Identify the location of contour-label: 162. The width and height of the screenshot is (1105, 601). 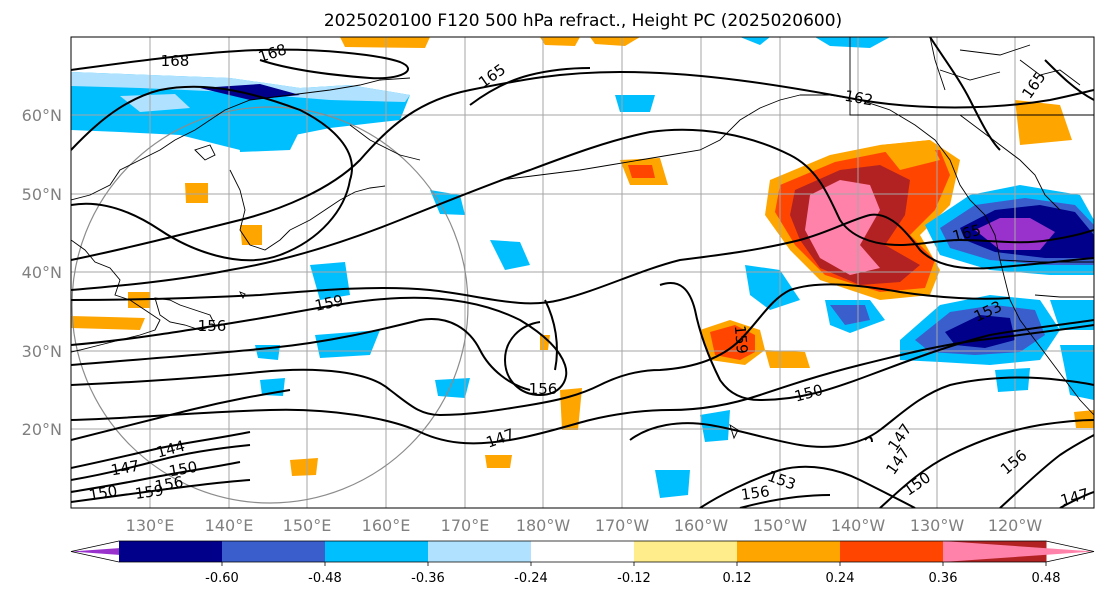
(858, 98).